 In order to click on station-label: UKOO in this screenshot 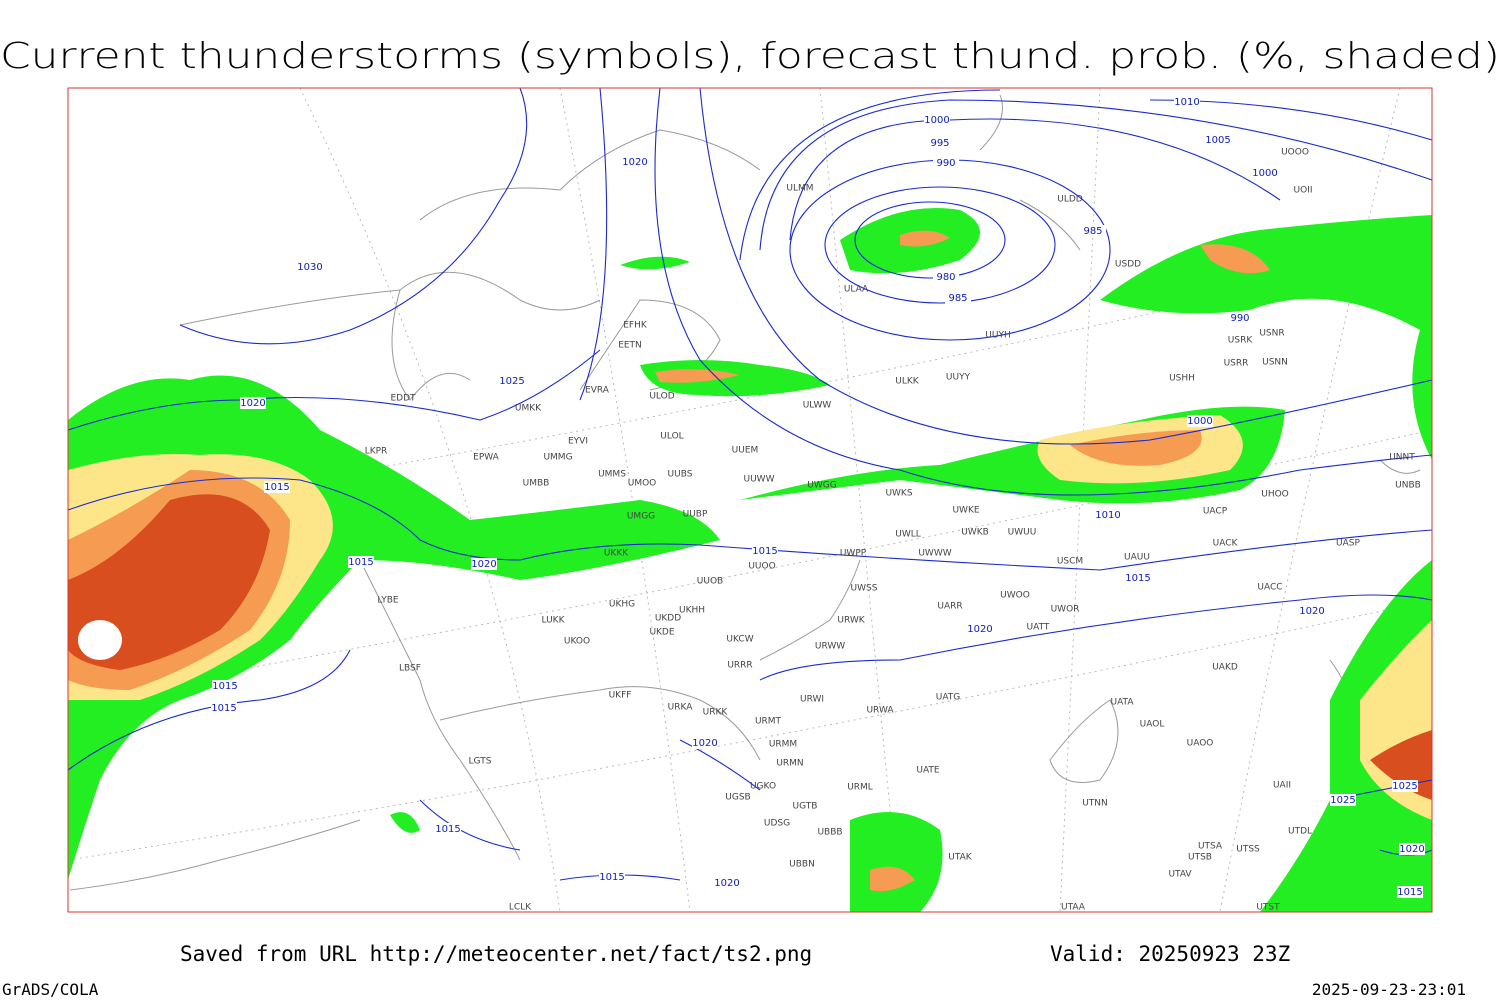, I will do `click(577, 642)`.